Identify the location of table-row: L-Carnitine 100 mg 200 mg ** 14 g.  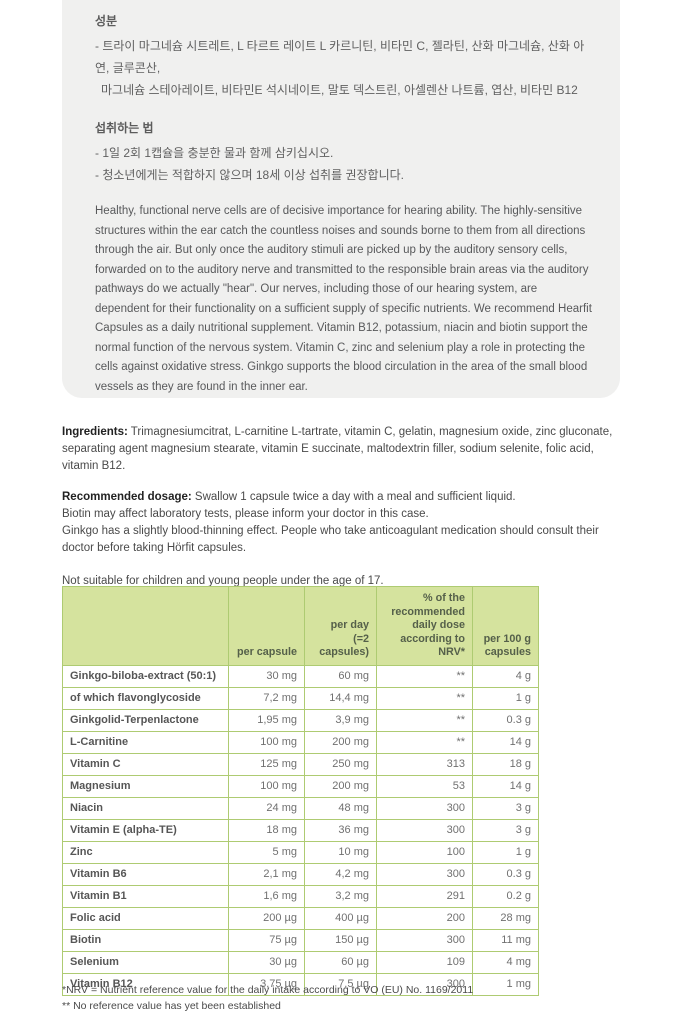
(300, 742).